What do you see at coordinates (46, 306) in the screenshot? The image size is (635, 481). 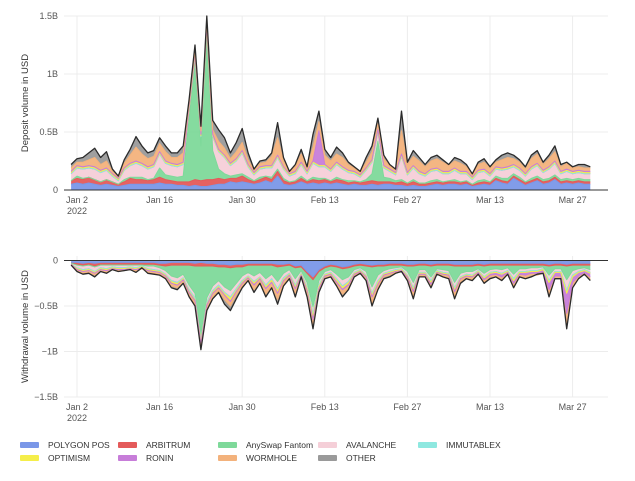 I see `y-tick-label: −0.5B` at bounding box center [46, 306].